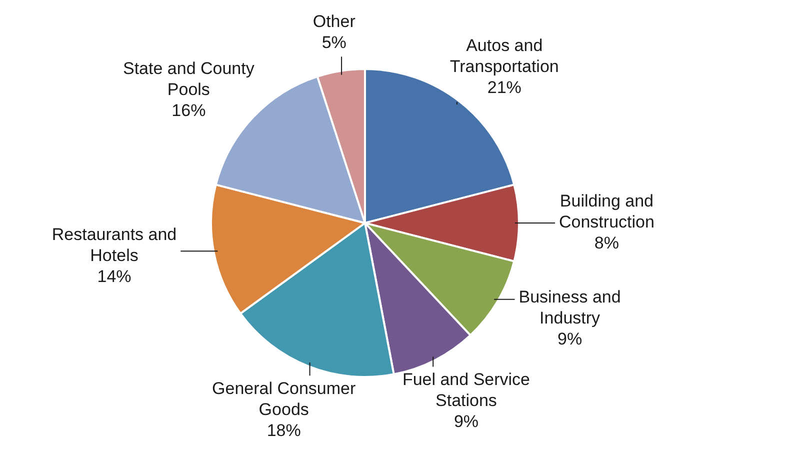 This screenshot has width=806, height=466. What do you see at coordinates (504, 88) in the screenshot?
I see `data-label: 21%` at bounding box center [504, 88].